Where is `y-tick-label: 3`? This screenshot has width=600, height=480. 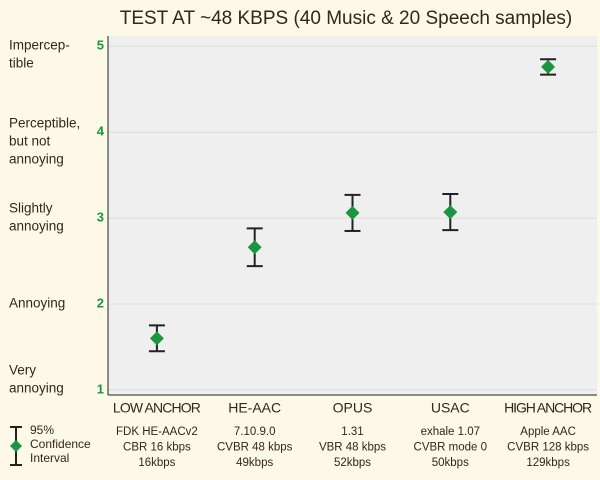
y-tick-label: 3 is located at coordinates (100, 217).